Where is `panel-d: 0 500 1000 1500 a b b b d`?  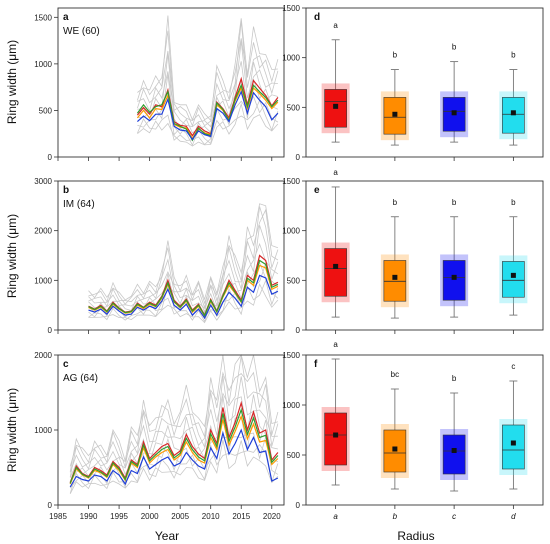
panel-d: 0 500 1000 1500 a b b b d is located at coordinates (413, 83).